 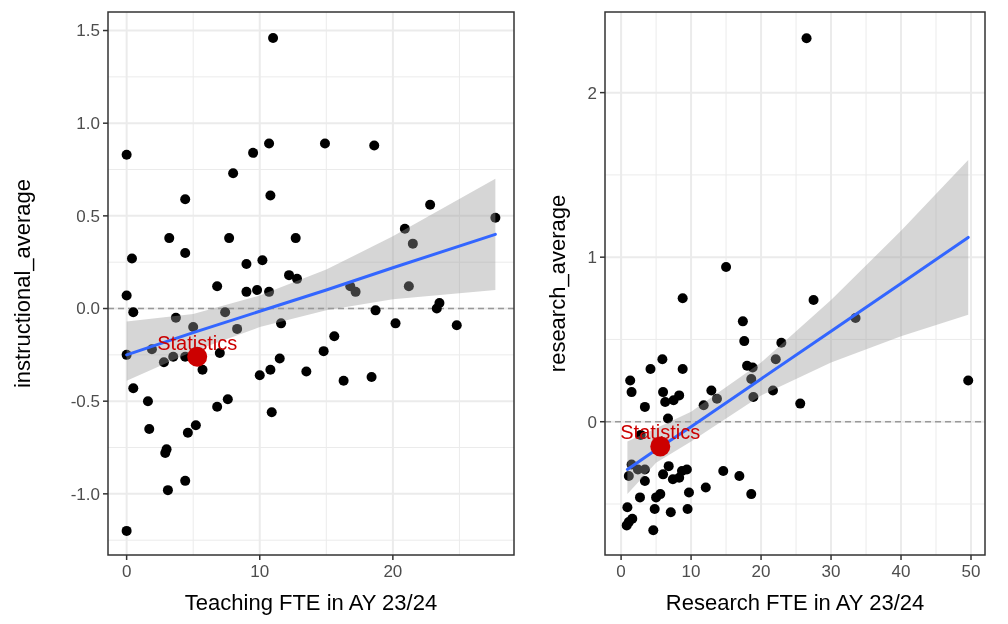 What do you see at coordinates (831, 571) in the screenshot?
I see `x-tick-label: 30` at bounding box center [831, 571].